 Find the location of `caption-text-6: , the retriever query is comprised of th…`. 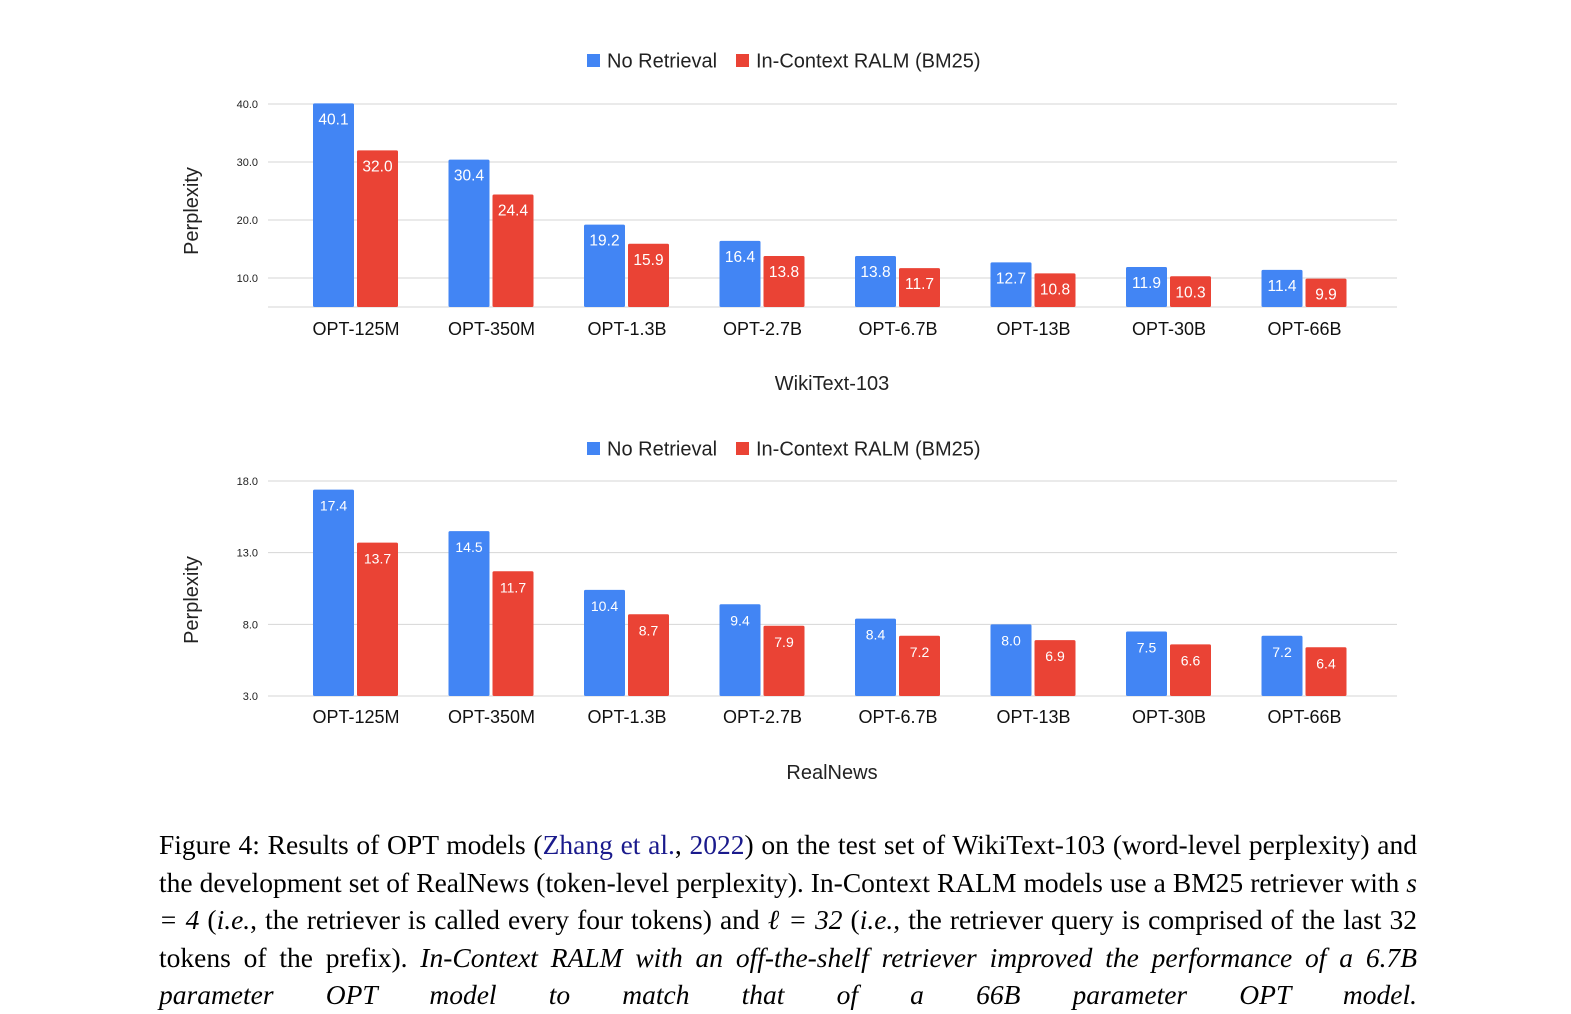

caption-text-6: , the retriever query is comprised of th… is located at coordinates (788, 938).